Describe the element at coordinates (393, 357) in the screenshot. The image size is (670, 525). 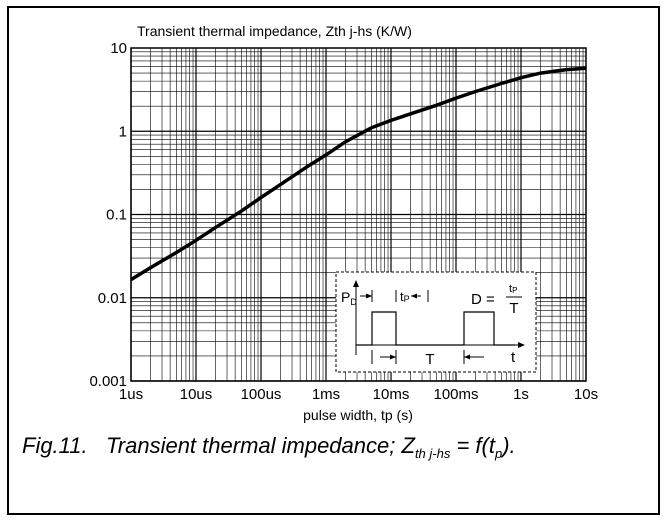
I see `period-left-arrowhead` at that location.